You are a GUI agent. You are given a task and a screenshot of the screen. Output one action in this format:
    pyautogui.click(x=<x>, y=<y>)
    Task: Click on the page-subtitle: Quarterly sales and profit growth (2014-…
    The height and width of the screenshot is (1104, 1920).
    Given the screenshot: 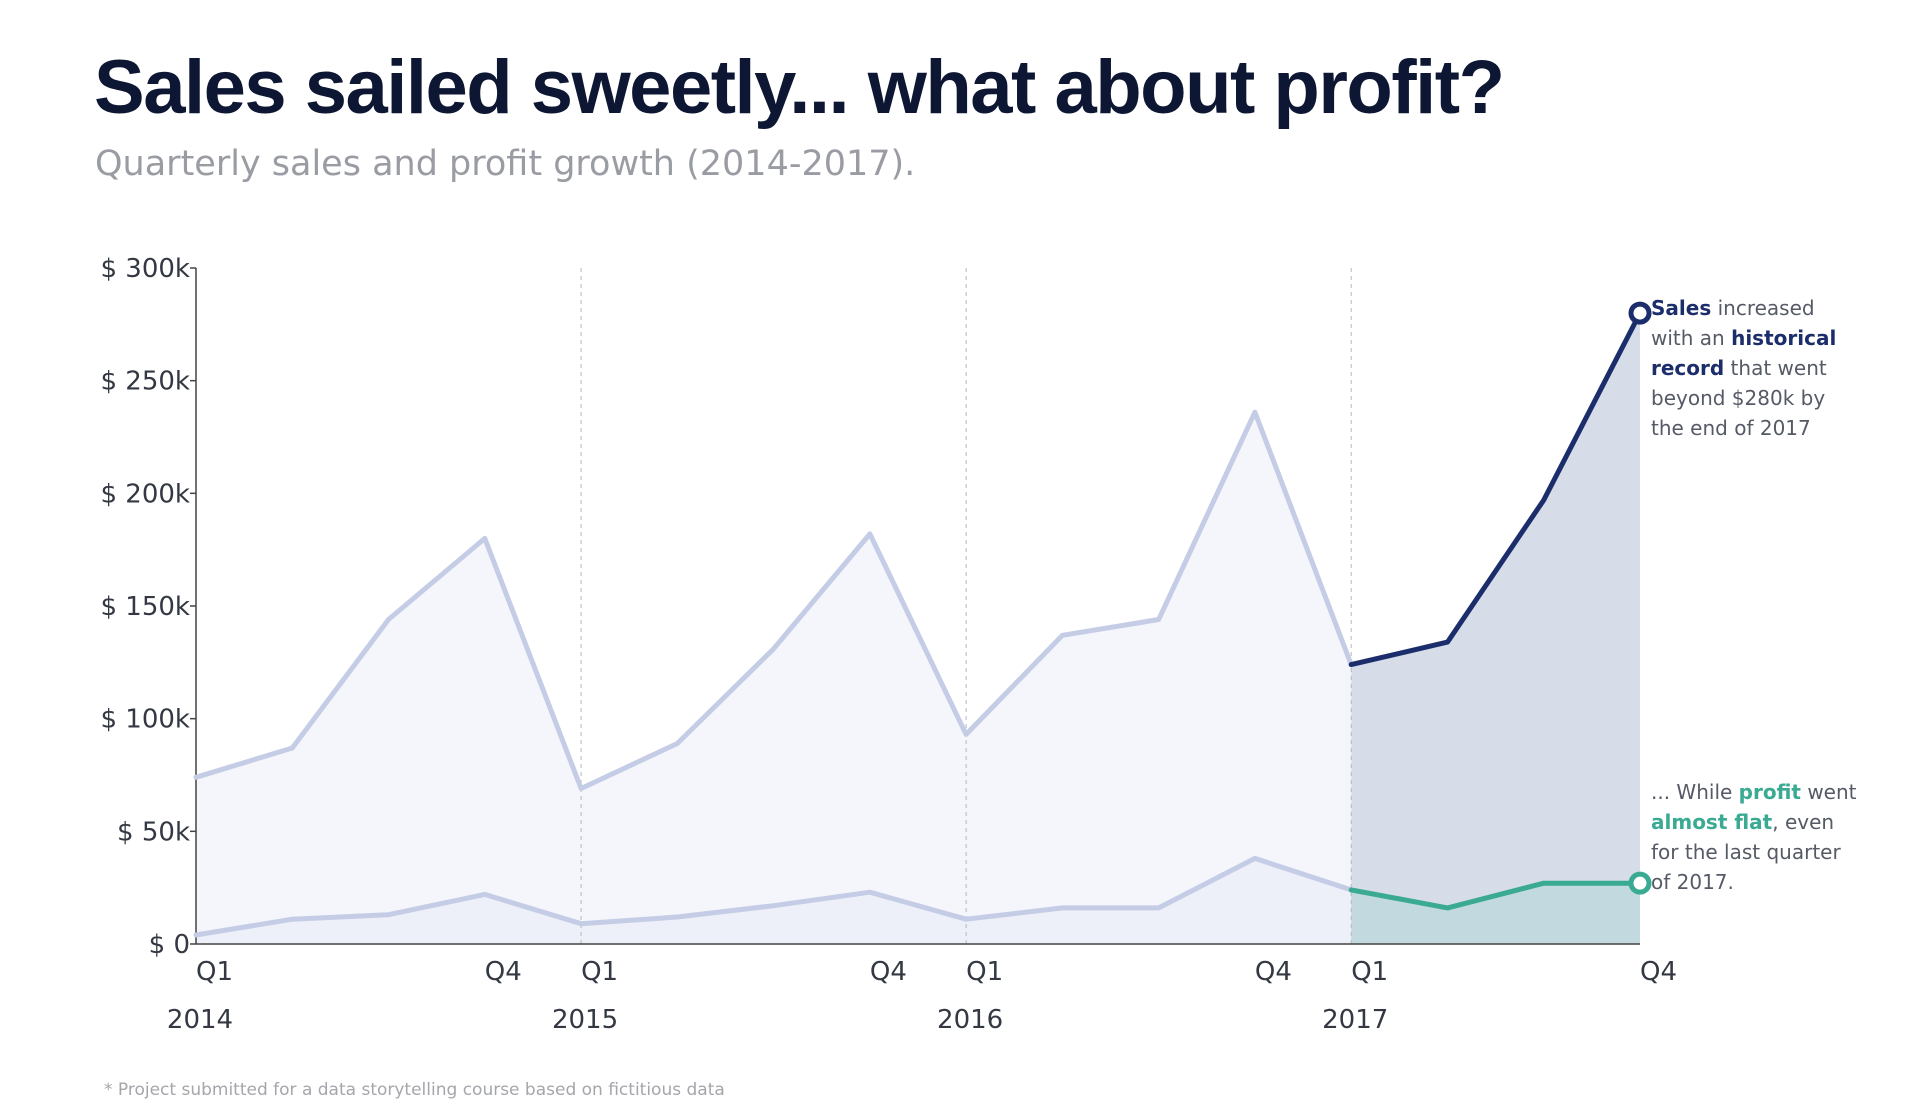 What is the action you would take?
    pyautogui.click(x=505, y=164)
    